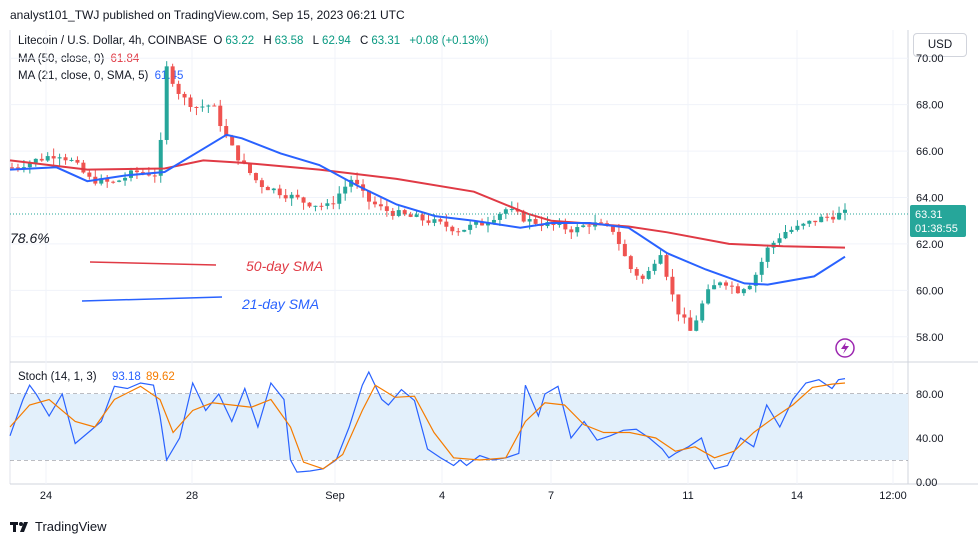 Image resolution: width=980 pixels, height=545 pixels. I want to click on time-tick-label: 12:00, so click(893, 496).